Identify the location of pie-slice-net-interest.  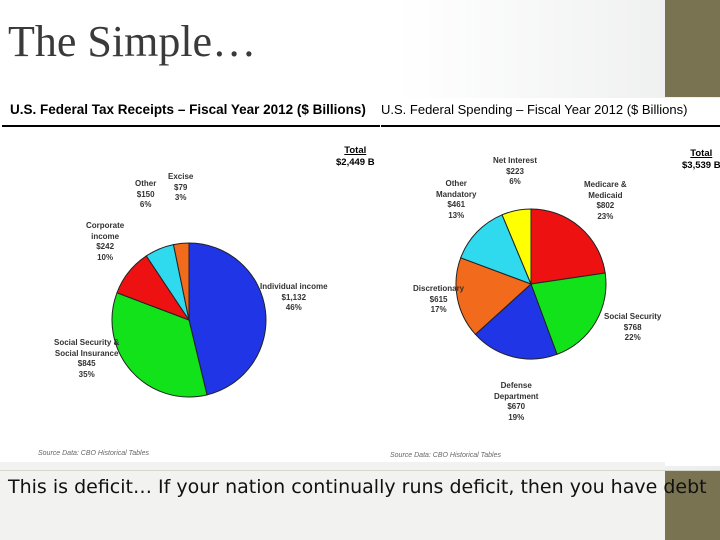
(516, 246).